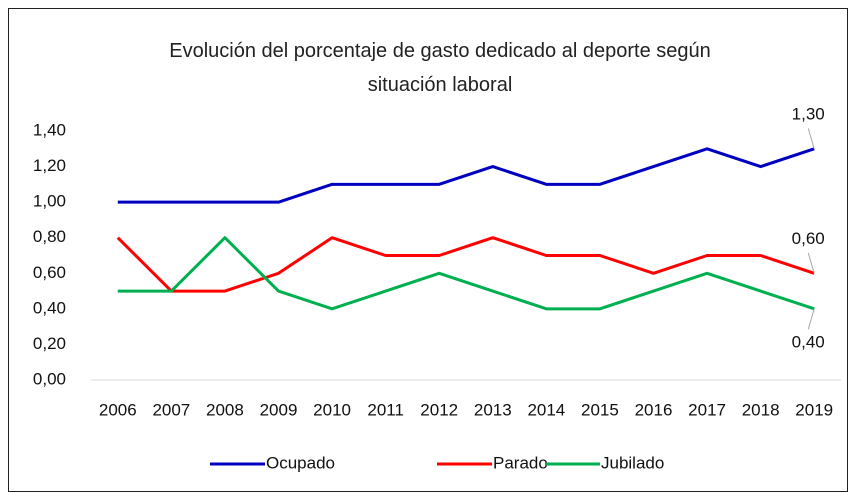  What do you see at coordinates (439, 409) in the screenshot?
I see `x-tick-label: 2012` at bounding box center [439, 409].